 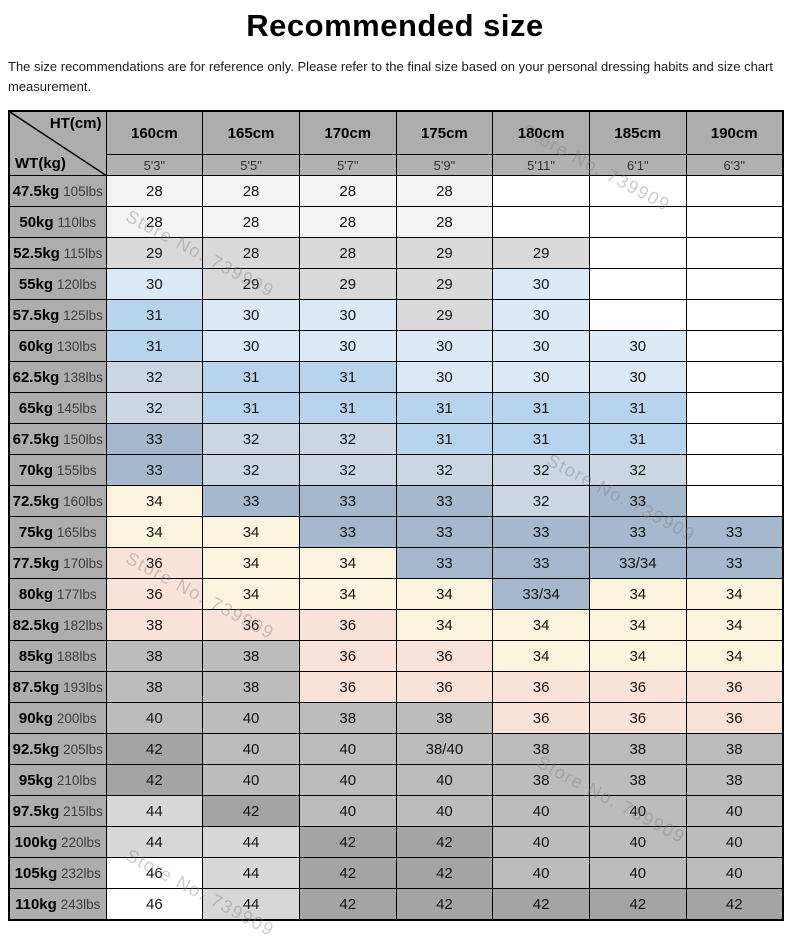 What do you see at coordinates (81, 563) in the screenshot?
I see `row-weight-lbs: 170lbs` at bounding box center [81, 563].